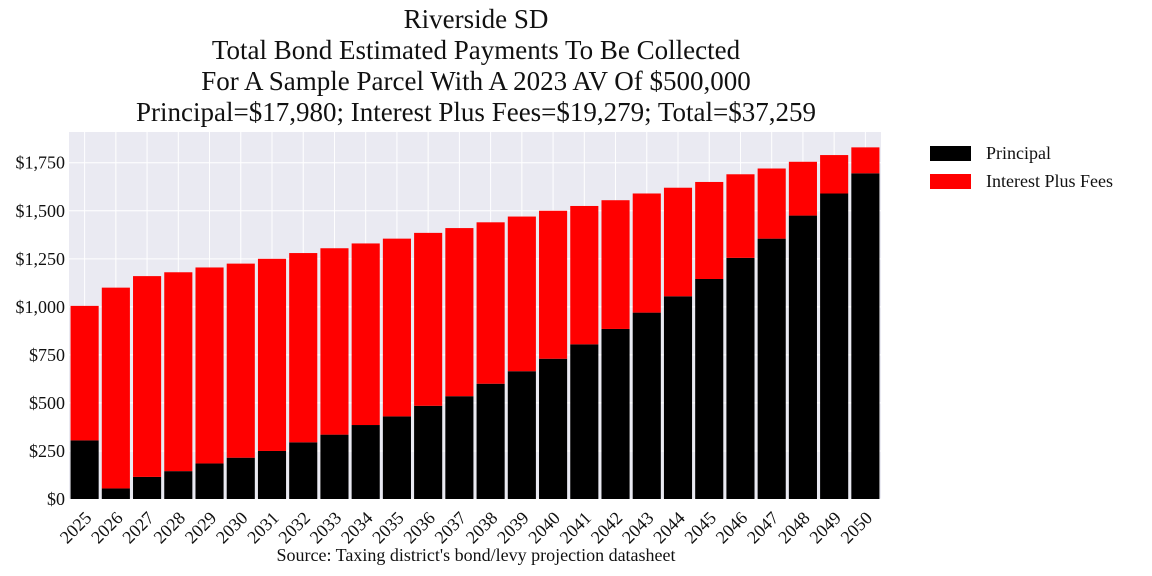 This screenshot has height=576, width=1152. What do you see at coordinates (476, 19) in the screenshot?
I see `chart-title-line-1: Riverside SD` at bounding box center [476, 19].